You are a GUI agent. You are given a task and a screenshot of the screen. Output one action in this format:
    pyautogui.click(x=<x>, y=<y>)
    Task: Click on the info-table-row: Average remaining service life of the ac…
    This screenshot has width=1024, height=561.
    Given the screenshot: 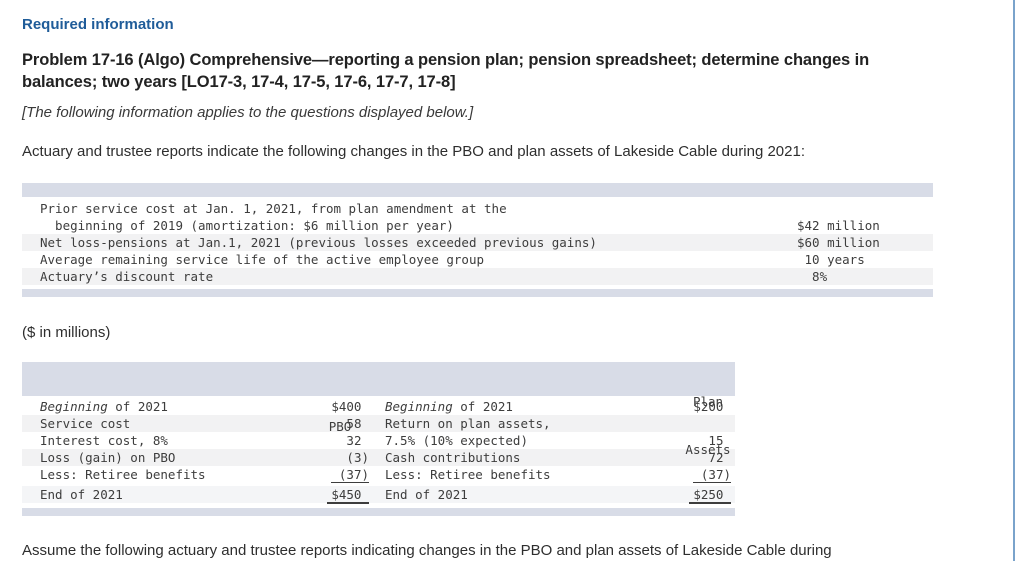 What is the action you would take?
    pyautogui.click(x=477, y=259)
    